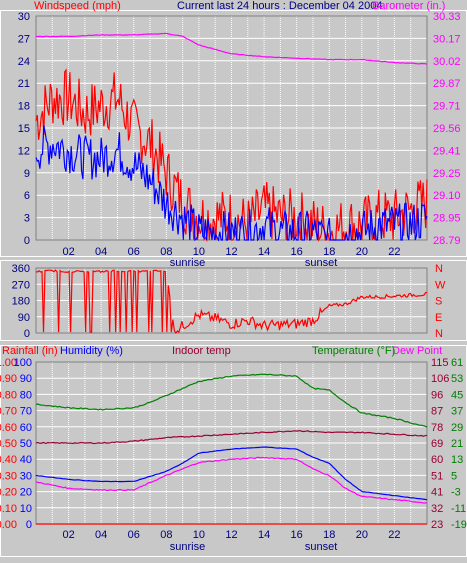 The width and height of the screenshot is (467, 563). I want to click on temp-tick-label: 78, so click(437, 428).